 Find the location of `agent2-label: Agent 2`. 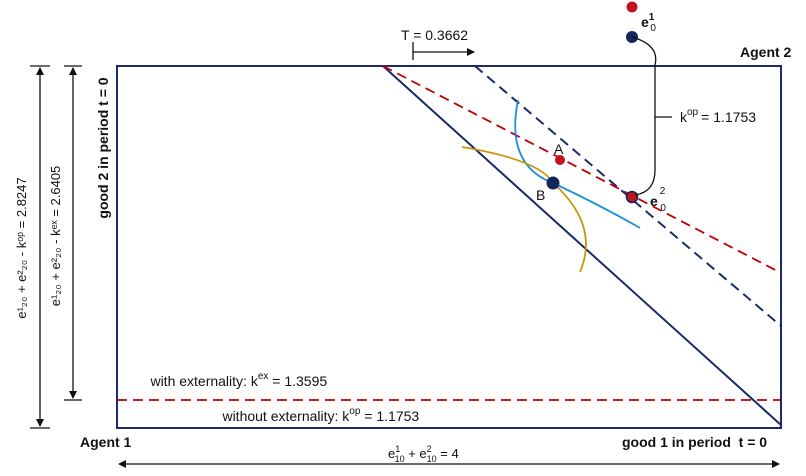

agent2-label: Agent 2 is located at coordinates (766, 52).